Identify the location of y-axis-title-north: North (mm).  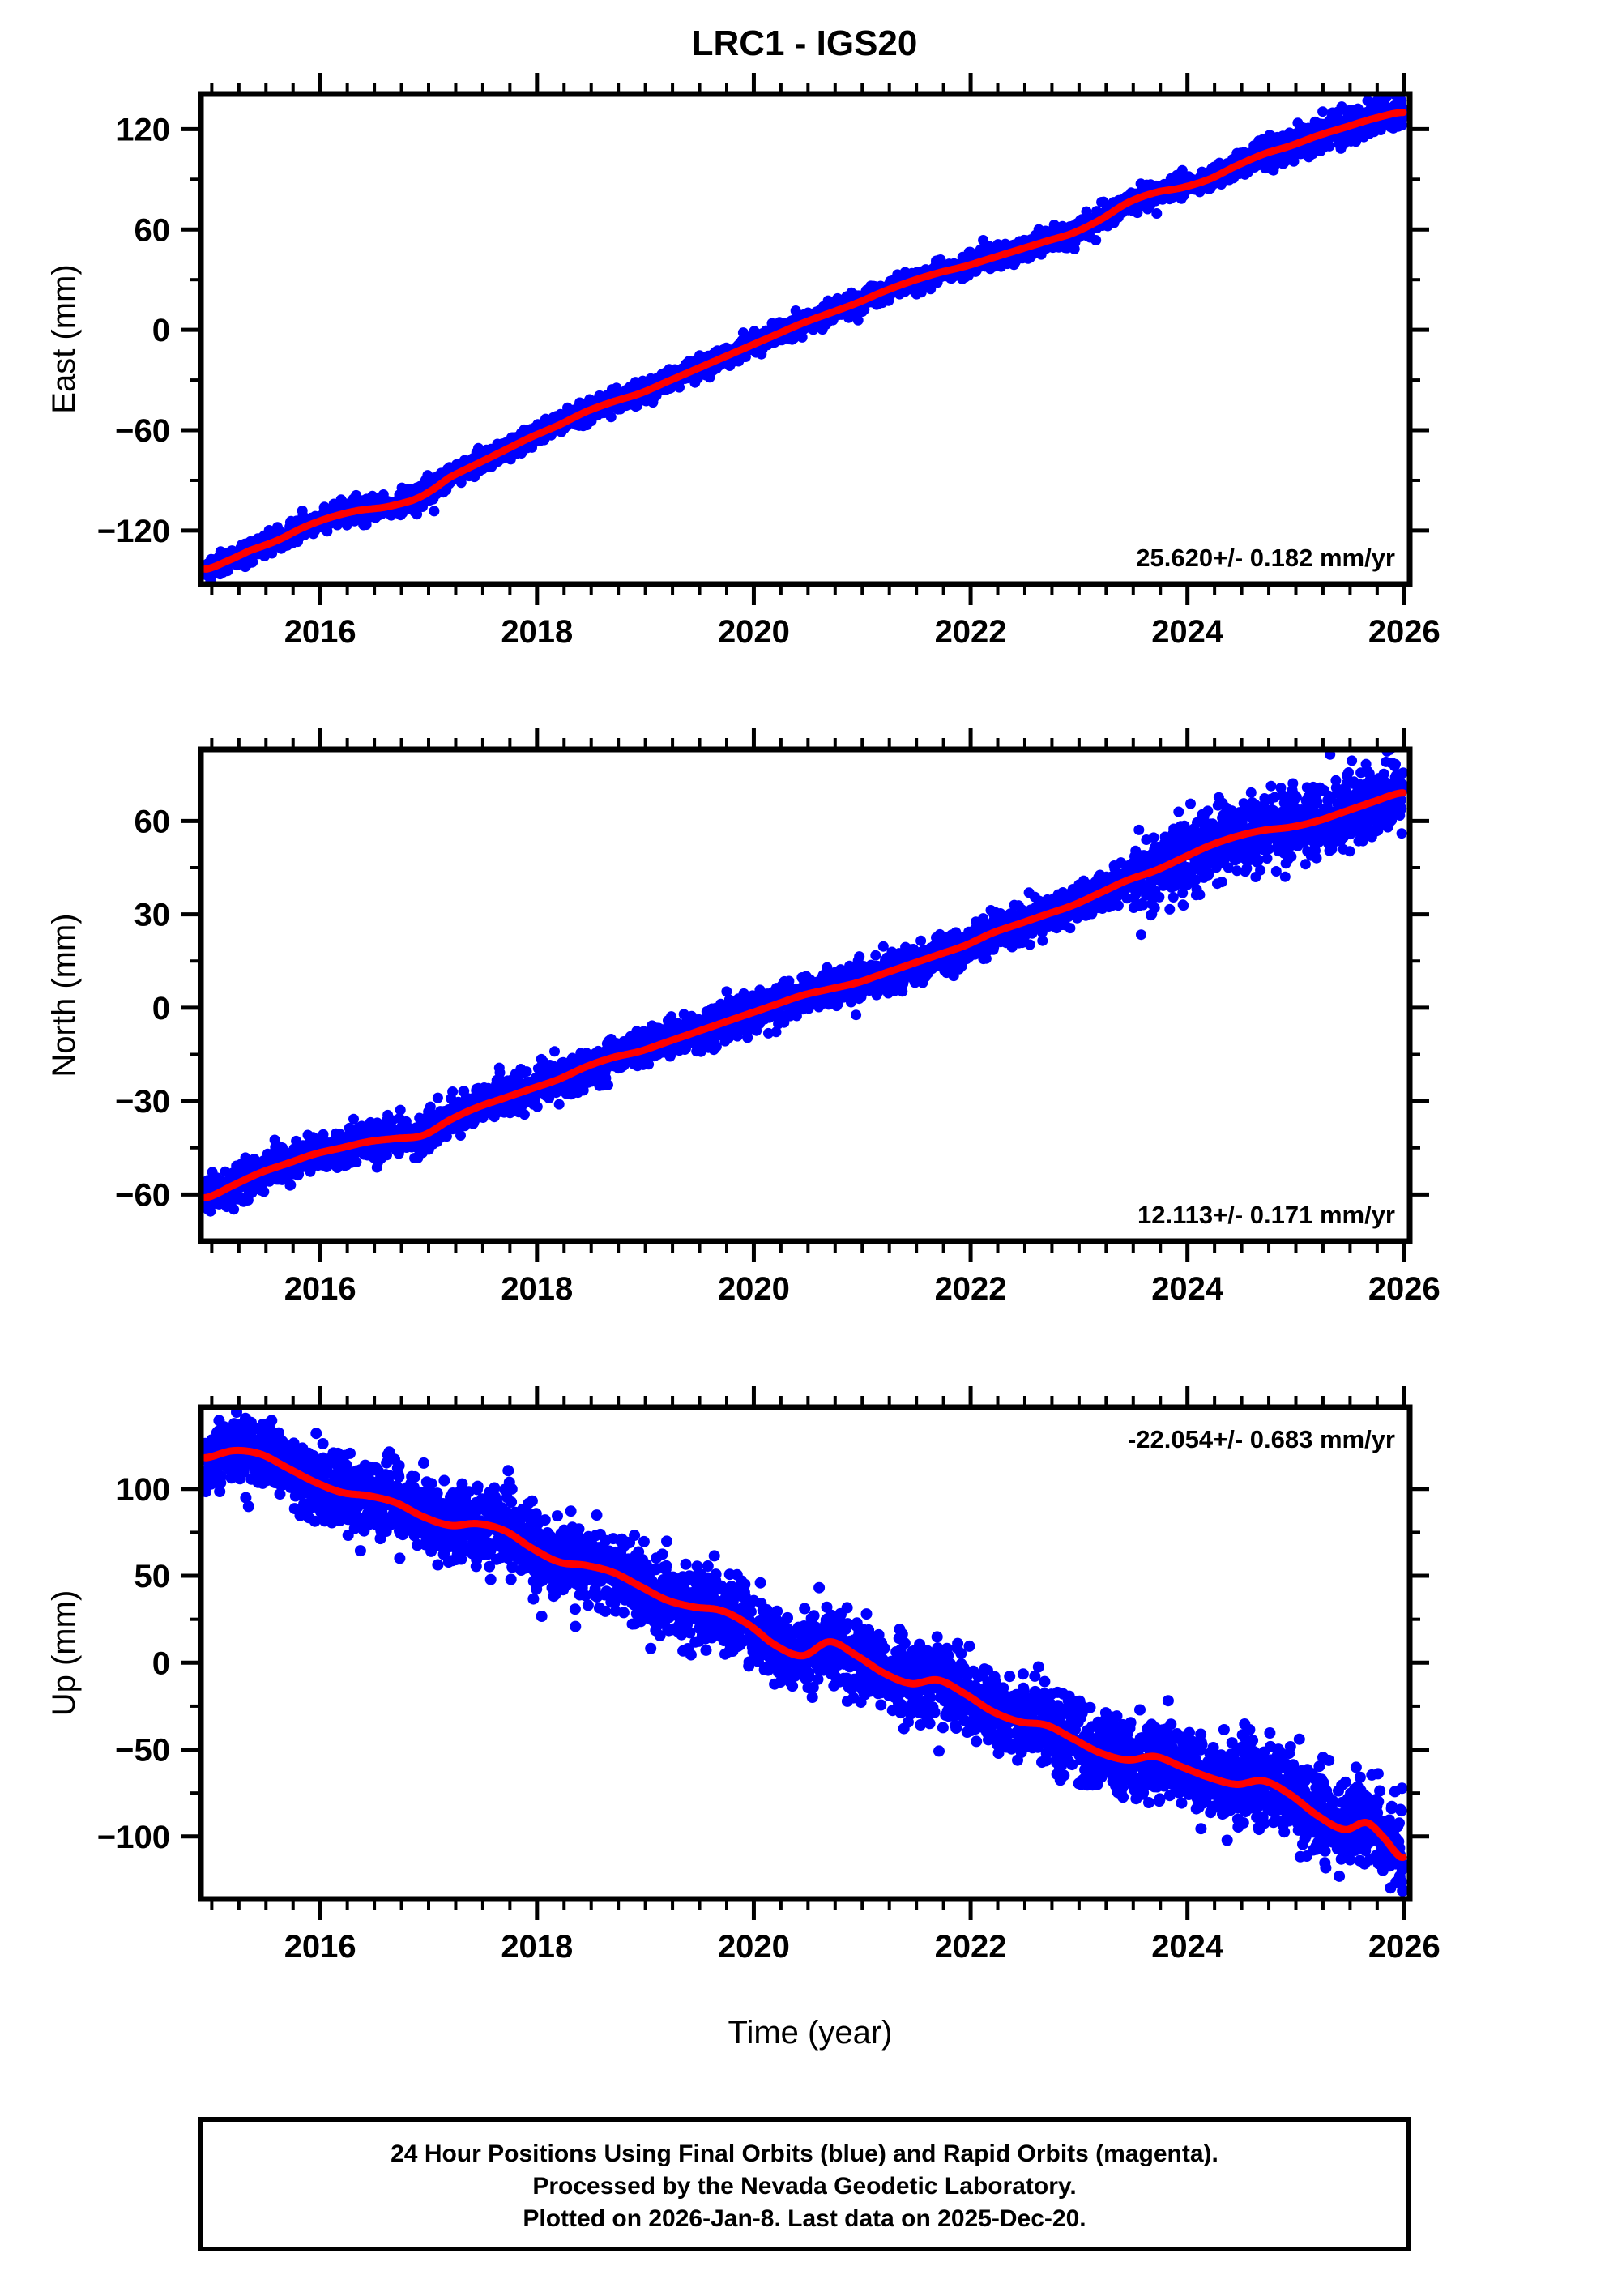
(64, 995).